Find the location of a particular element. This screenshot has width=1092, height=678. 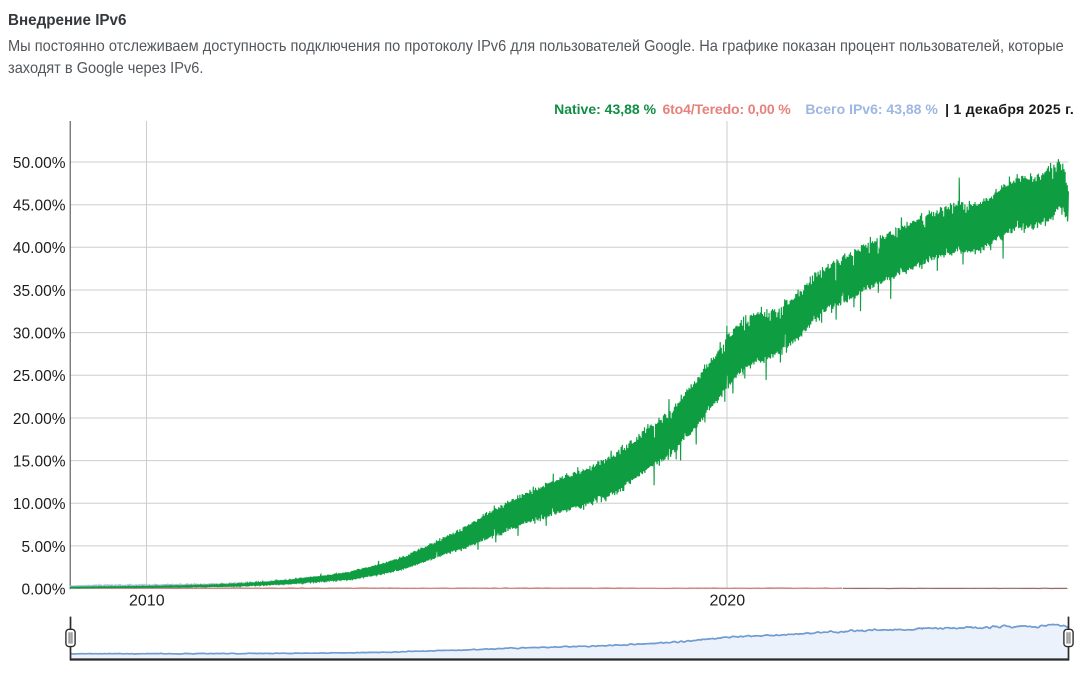

svg-text: 0.00% is located at coordinates (44, 590).